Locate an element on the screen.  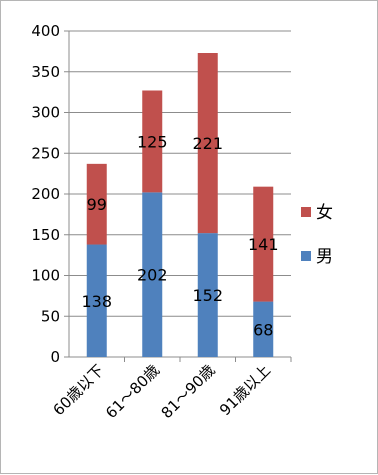
data-label: 221 is located at coordinates (207, 143).